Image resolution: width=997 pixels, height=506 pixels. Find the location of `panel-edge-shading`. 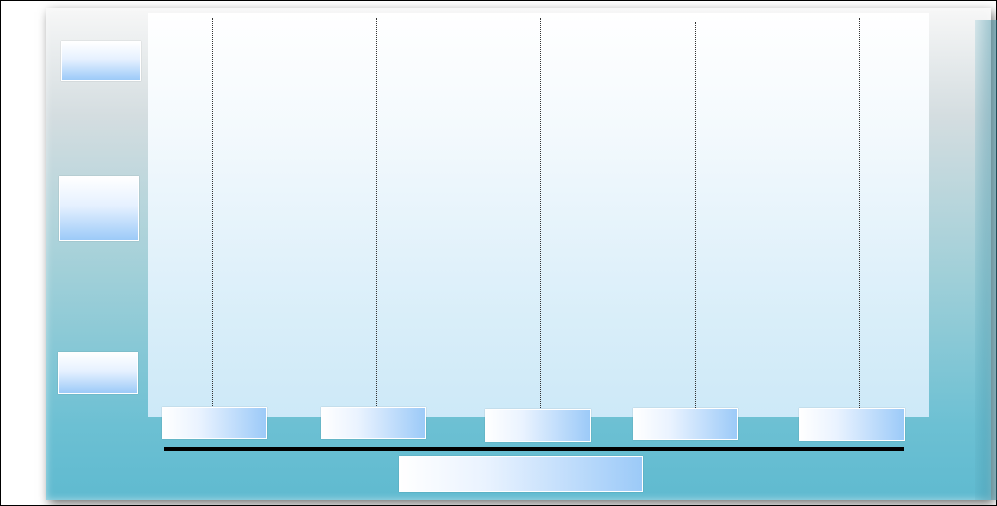

panel-edge-shading is located at coordinates (986, 260).